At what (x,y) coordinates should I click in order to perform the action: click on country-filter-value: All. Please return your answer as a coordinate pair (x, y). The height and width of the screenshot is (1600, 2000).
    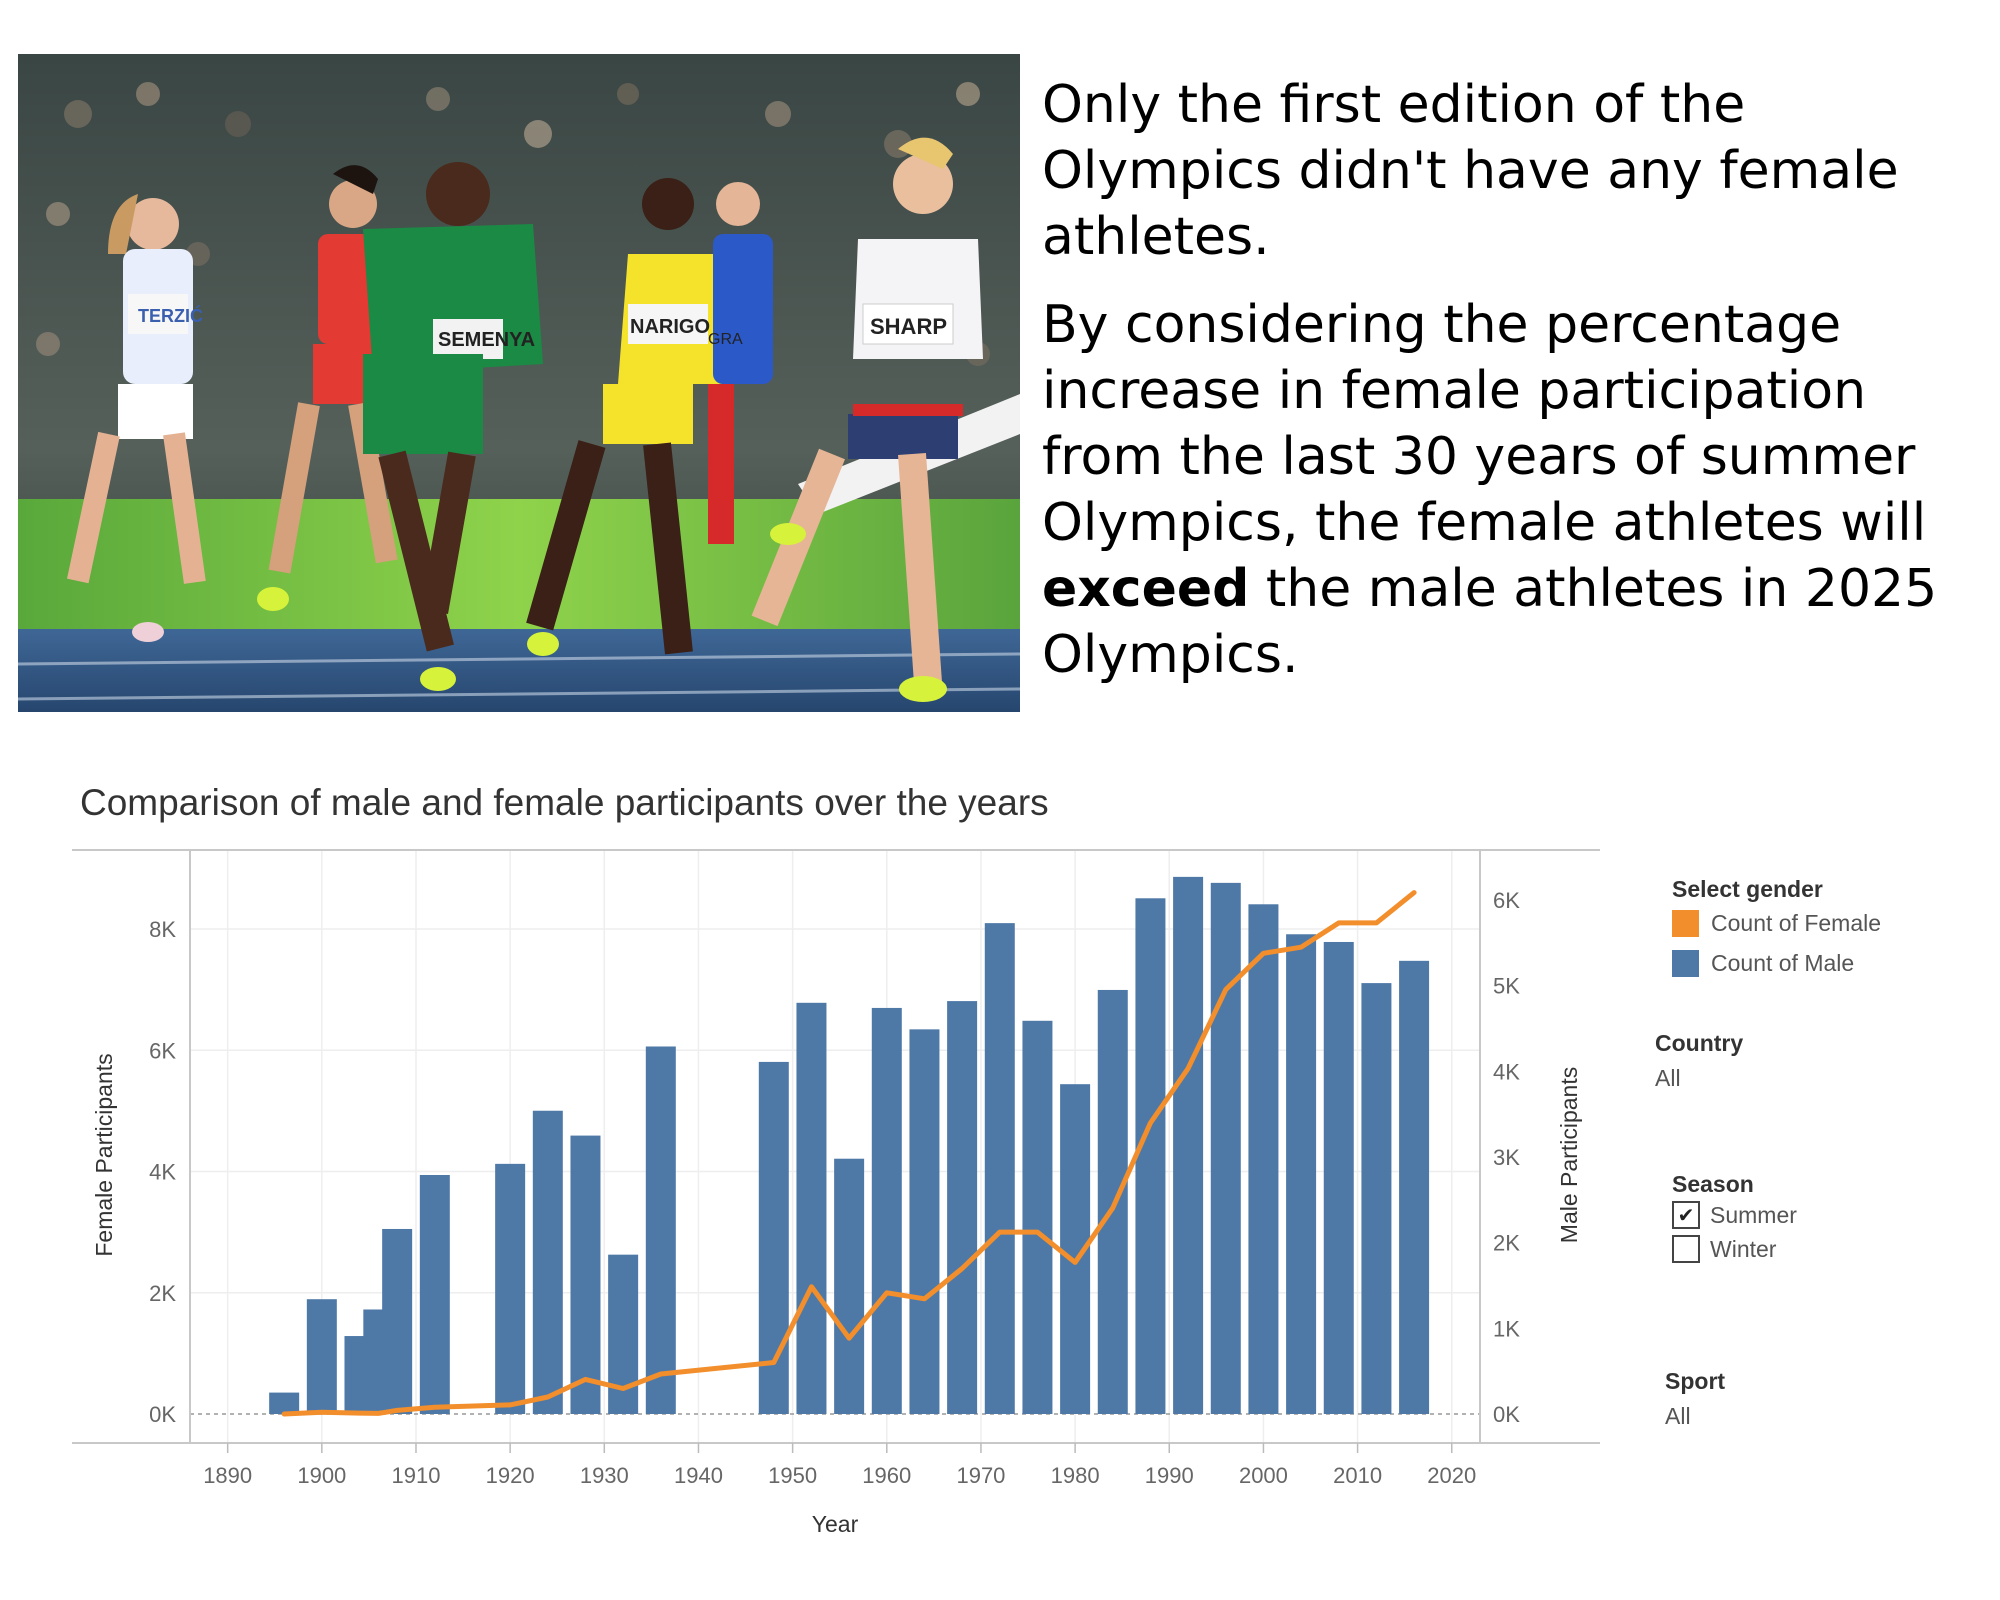
    Looking at the image, I should click on (1668, 1078).